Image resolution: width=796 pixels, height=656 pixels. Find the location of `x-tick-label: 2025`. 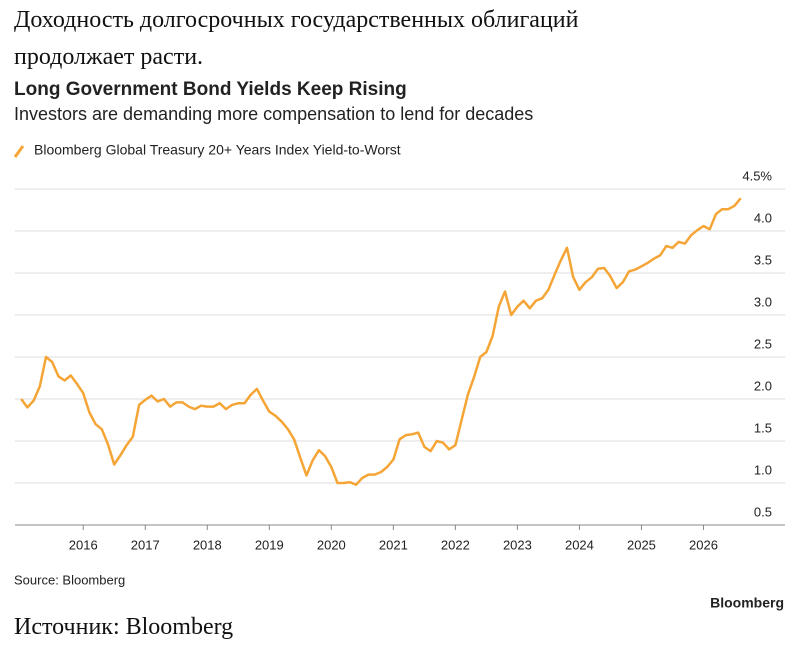

x-tick-label: 2025 is located at coordinates (641, 544).